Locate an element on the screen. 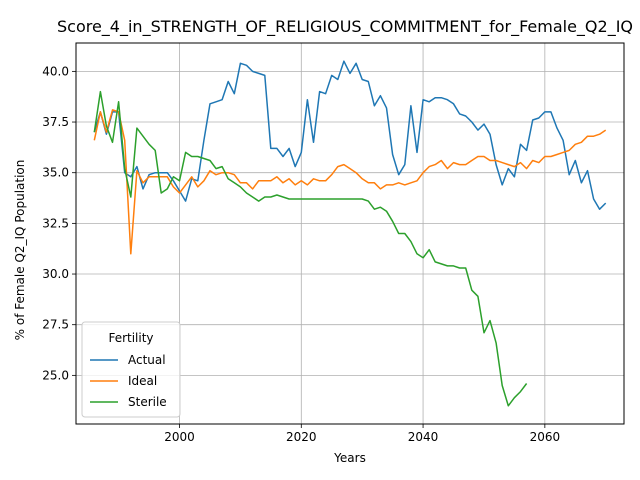 The height and width of the screenshot is (480, 640). y-tick-label: 32.5 is located at coordinates (55, 223).